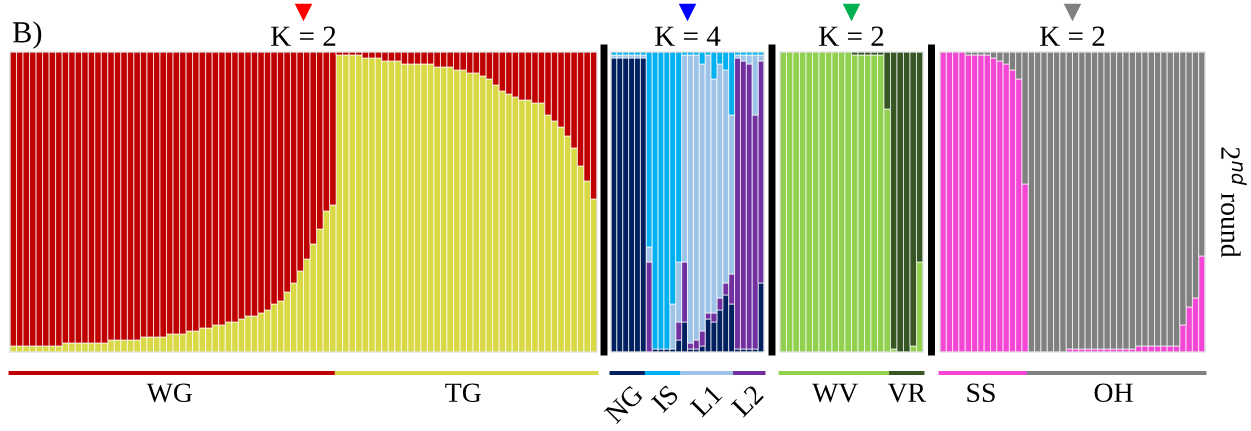 The width and height of the screenshot is (1251, 431). What do you see at coordinates (747, 401) in the screenshot?
I see `x-tick-label: L2` at bounding box center [747, 401].